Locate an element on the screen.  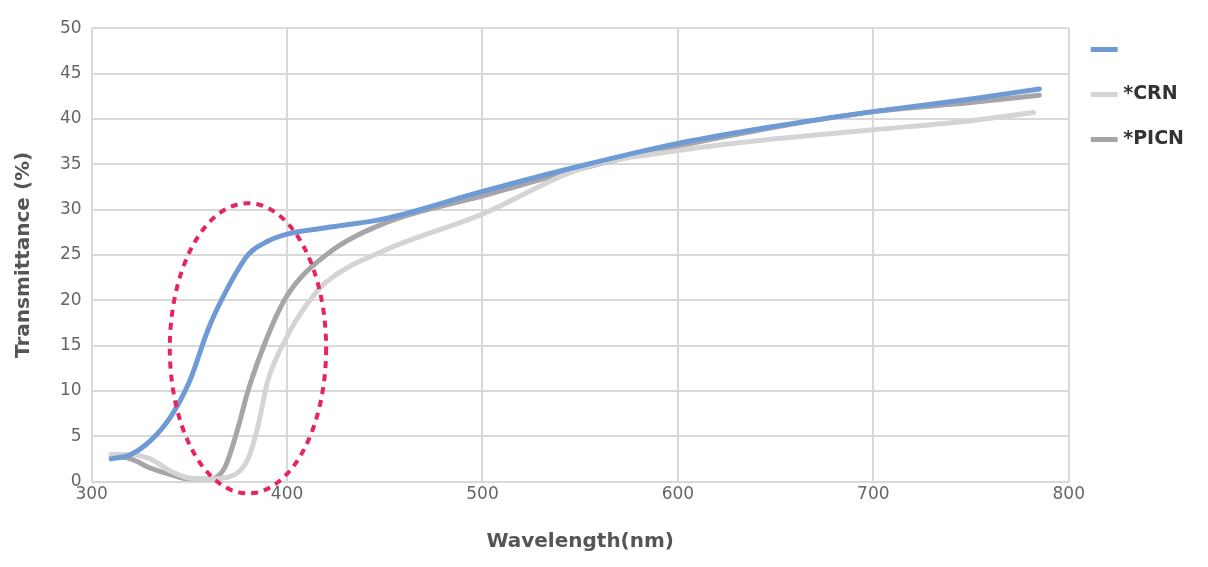
legend-label: *PICN is located at coordinates (1154, 137).